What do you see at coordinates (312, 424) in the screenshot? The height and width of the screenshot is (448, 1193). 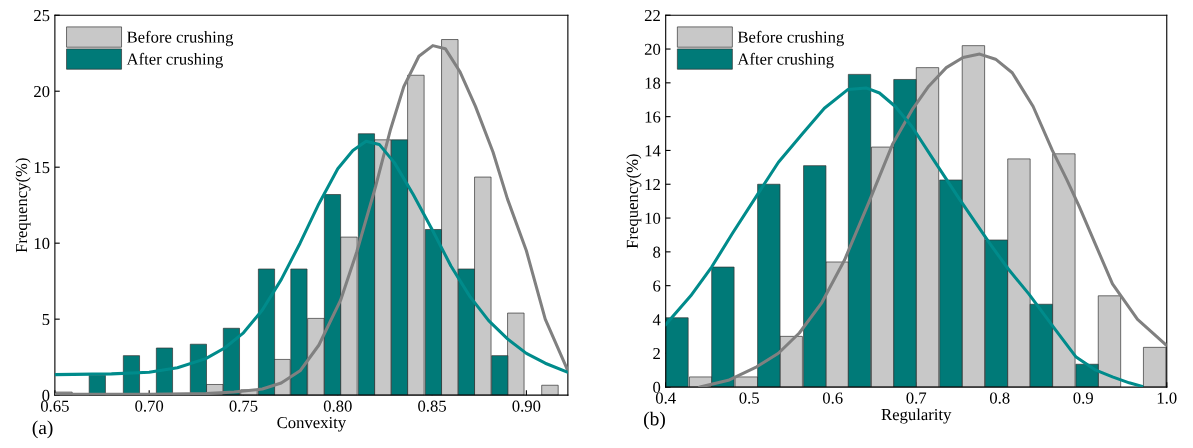 I see `x-axis-title: Convexity` at bounding box center [312, 424].